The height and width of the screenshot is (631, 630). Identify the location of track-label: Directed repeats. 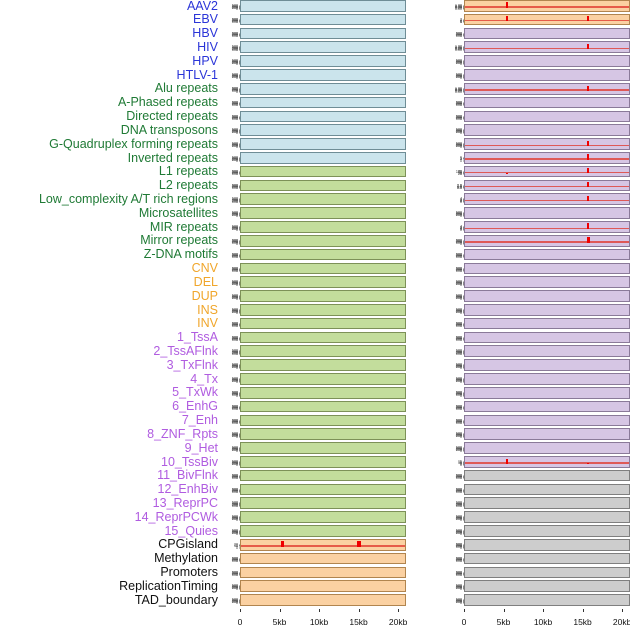
(172, 116).